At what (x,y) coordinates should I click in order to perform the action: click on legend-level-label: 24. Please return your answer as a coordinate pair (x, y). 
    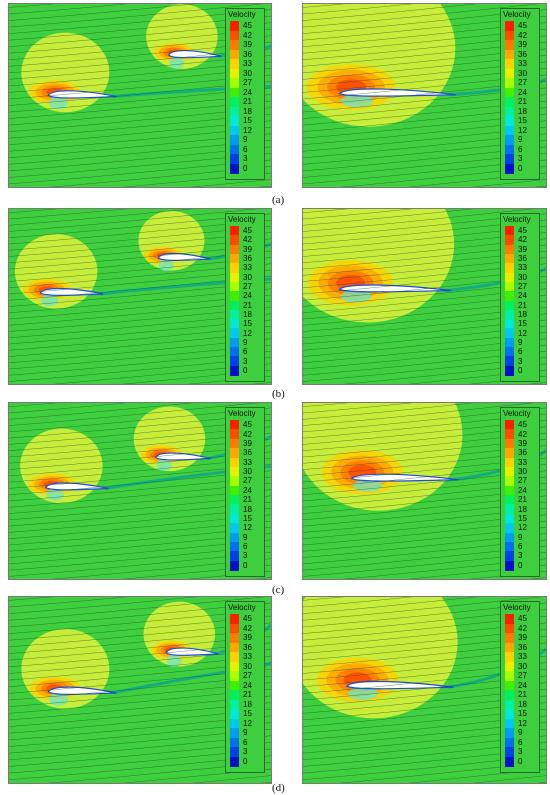
    Looking at the image, I should click on (522, 296).